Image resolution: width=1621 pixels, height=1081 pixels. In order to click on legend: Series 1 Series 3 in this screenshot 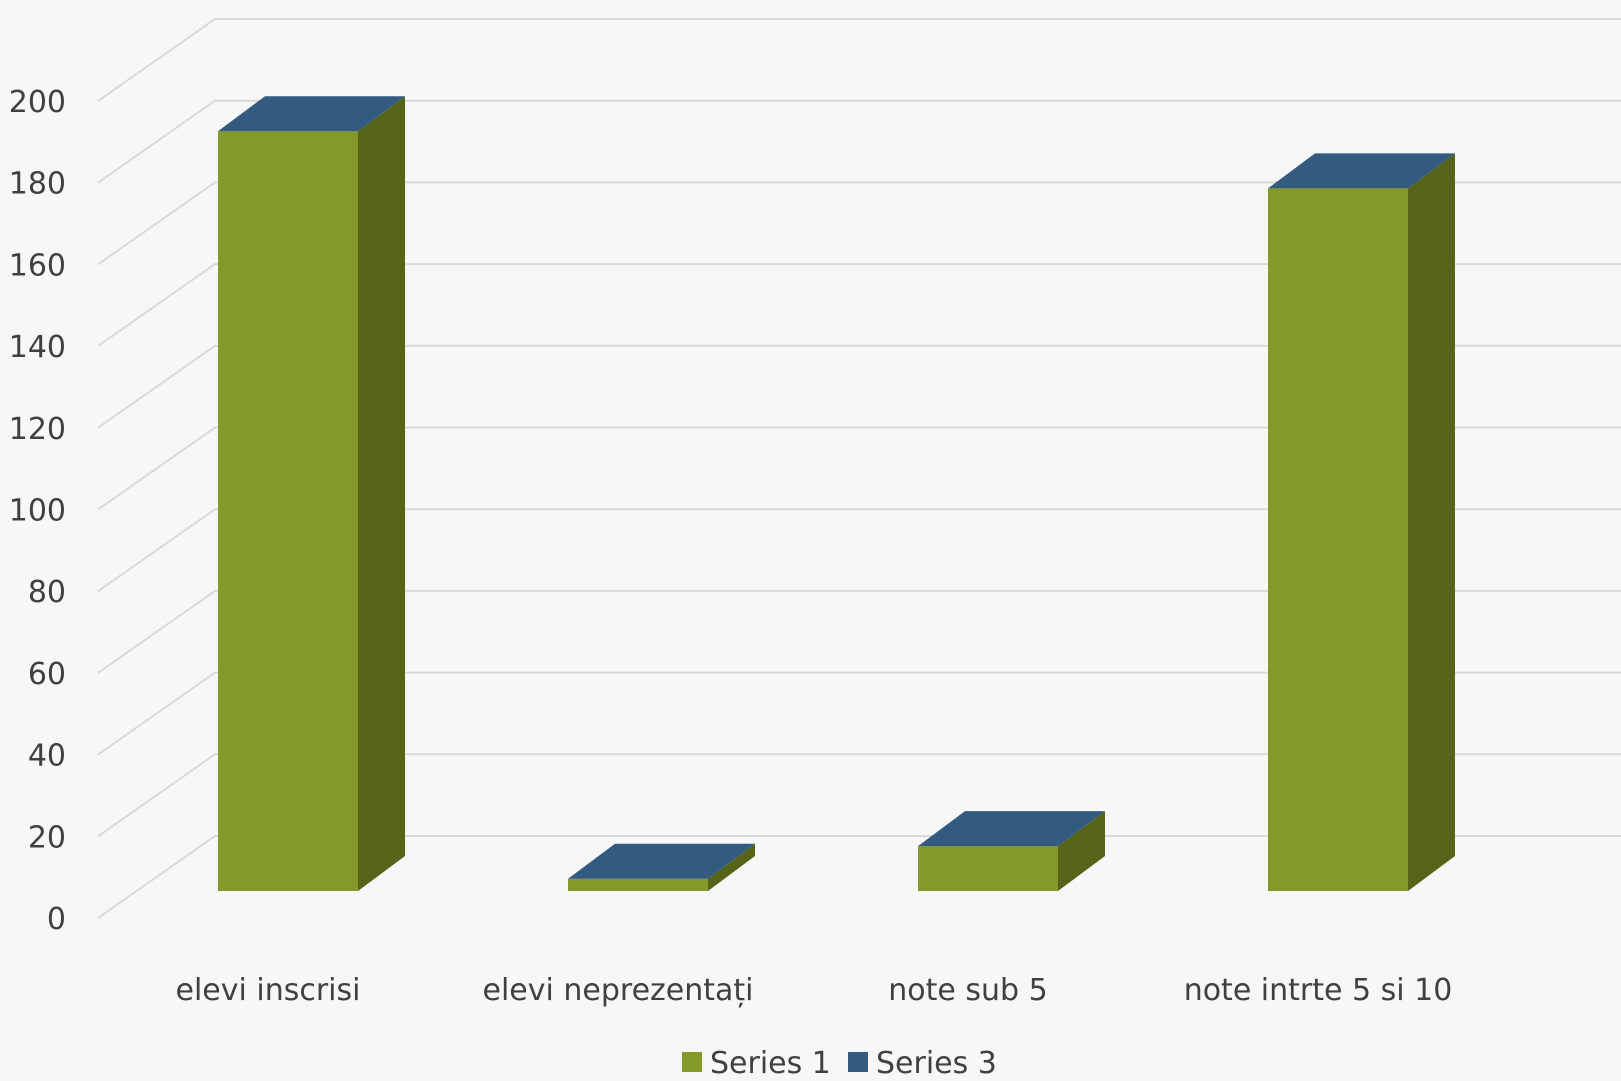, I will do `click(839, 1063)`.